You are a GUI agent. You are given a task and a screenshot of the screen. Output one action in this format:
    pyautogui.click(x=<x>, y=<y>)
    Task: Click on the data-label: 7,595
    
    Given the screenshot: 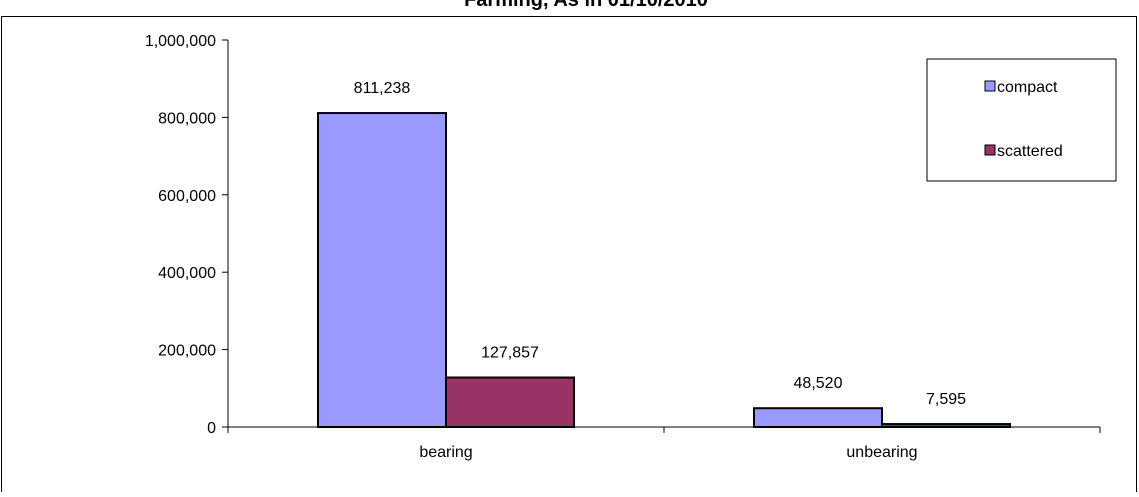 What is the action you would take?
    pyautogui.click(x=946, y=399)
    